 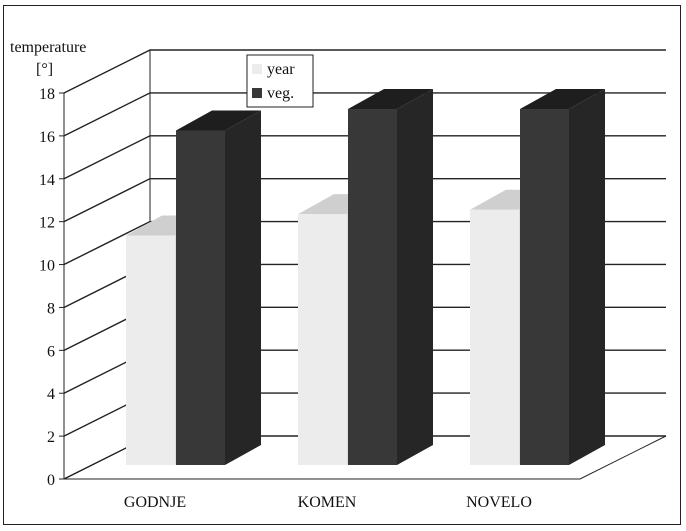 I want to click on y-tick-label-18: 18, so click(x=47, y=94).